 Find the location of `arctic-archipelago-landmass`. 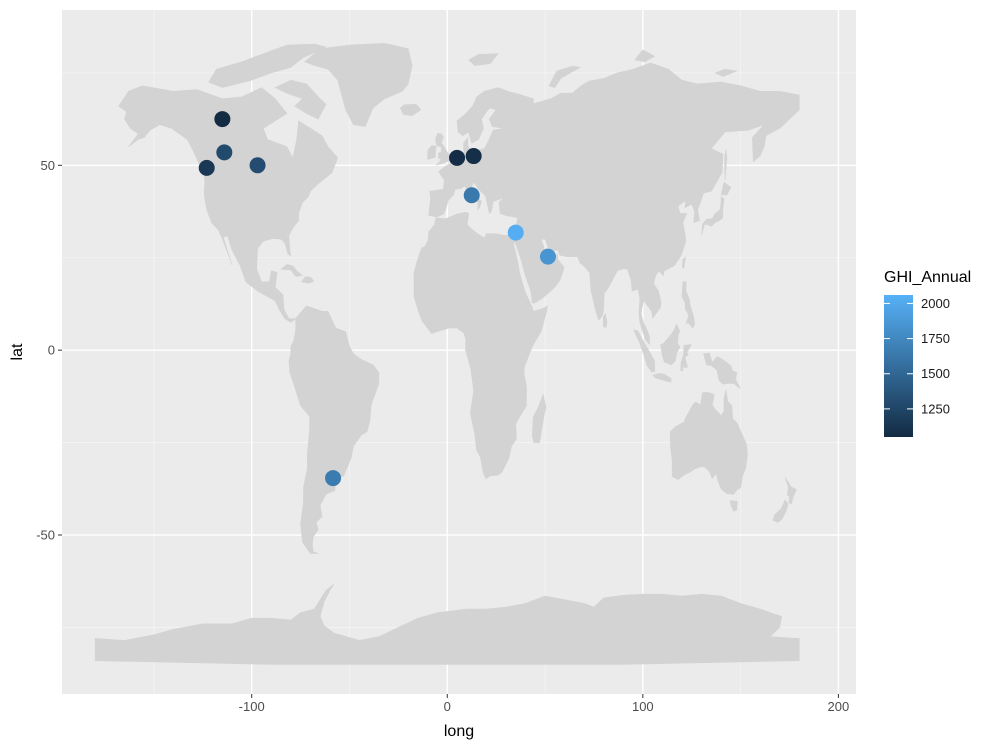

arctic-archipelago-landmass is located at coordinates (267, 65).